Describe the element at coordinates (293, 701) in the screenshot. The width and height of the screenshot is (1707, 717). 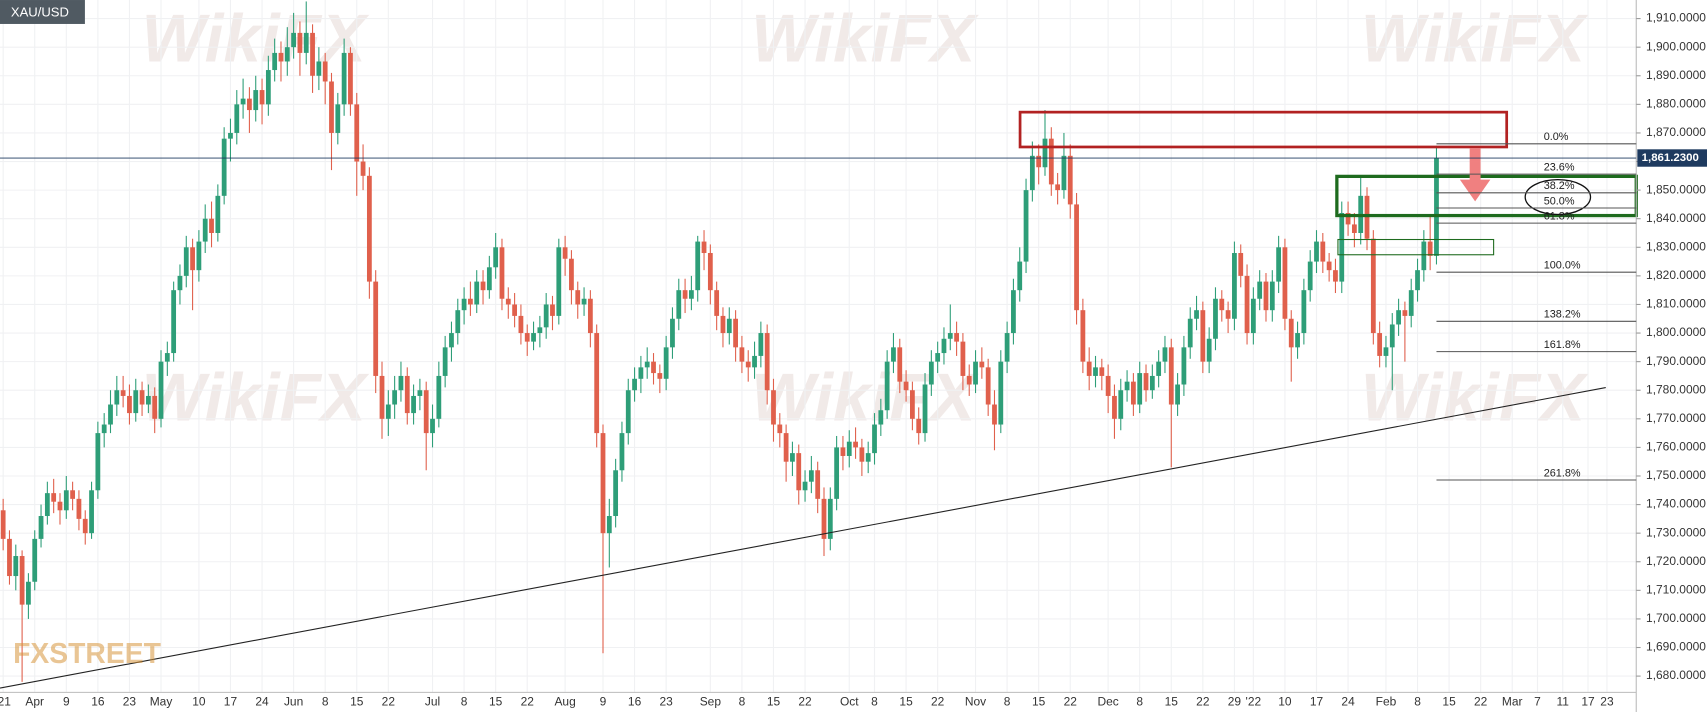
I see `x-tick-label: Jun` at that location.